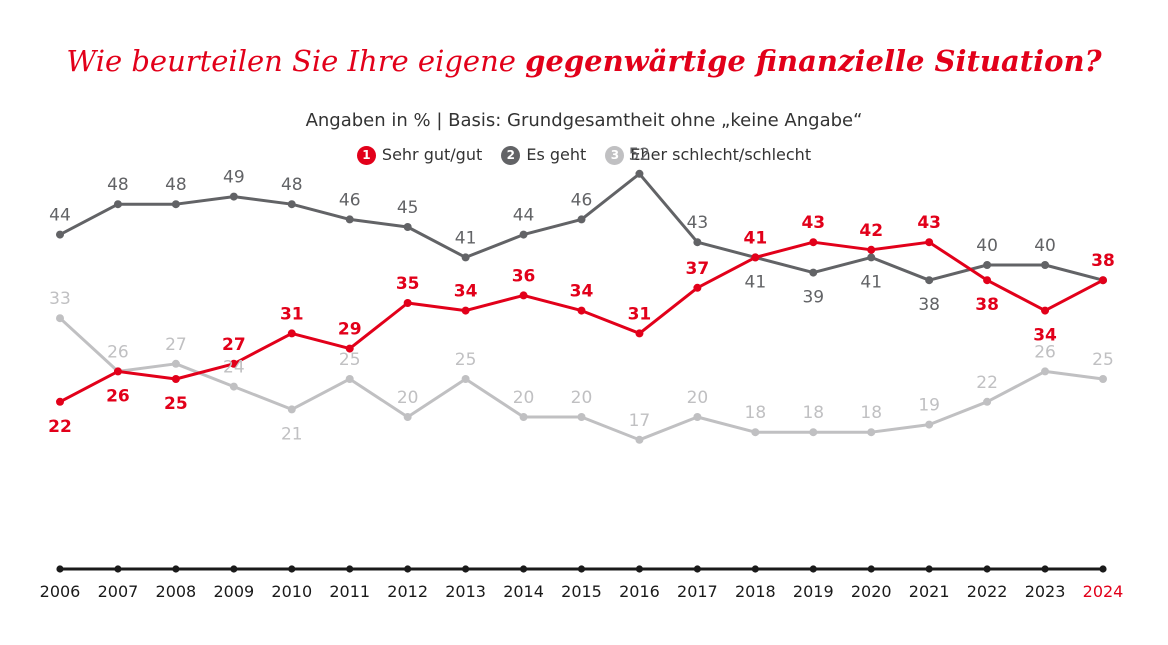 The width and height of the screenshot is (1168, 645). What do you see at coordinates (871, 413) in the screenshot?
I see `data-label-s3: 18` at bounding box center [871, 413].